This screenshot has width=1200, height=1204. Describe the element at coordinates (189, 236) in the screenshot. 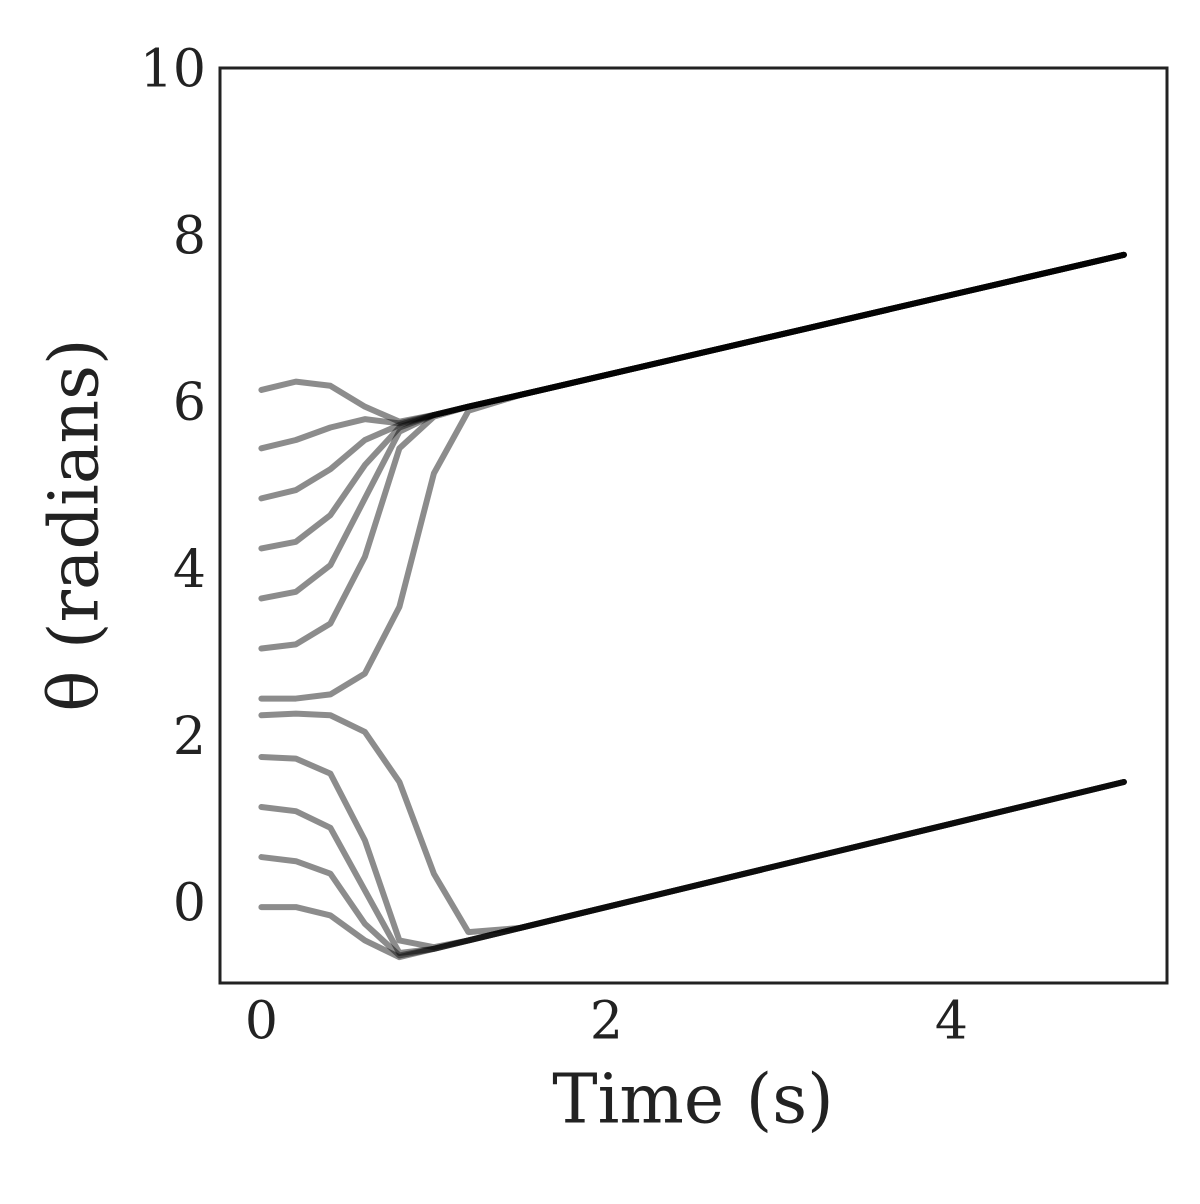

I see `y-tick-label: 8` at that location.